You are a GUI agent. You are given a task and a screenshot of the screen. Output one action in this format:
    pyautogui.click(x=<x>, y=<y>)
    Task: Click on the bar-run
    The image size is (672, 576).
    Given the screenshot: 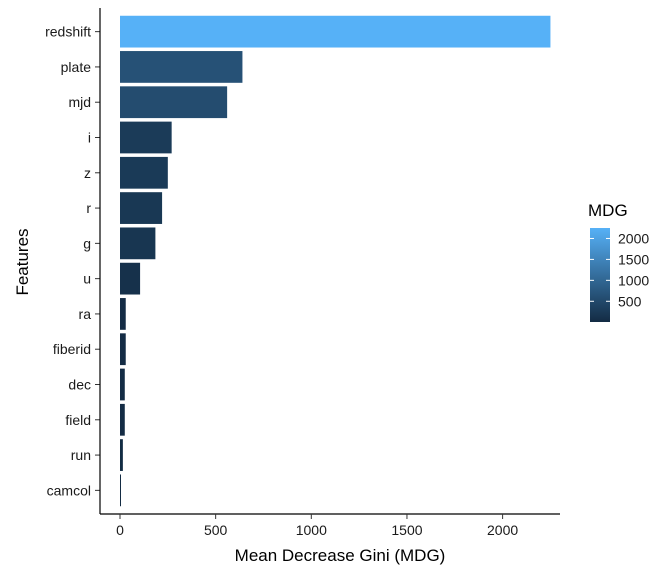 What is the action you would take?
    pyautogui.click(x=121, y=455)
    